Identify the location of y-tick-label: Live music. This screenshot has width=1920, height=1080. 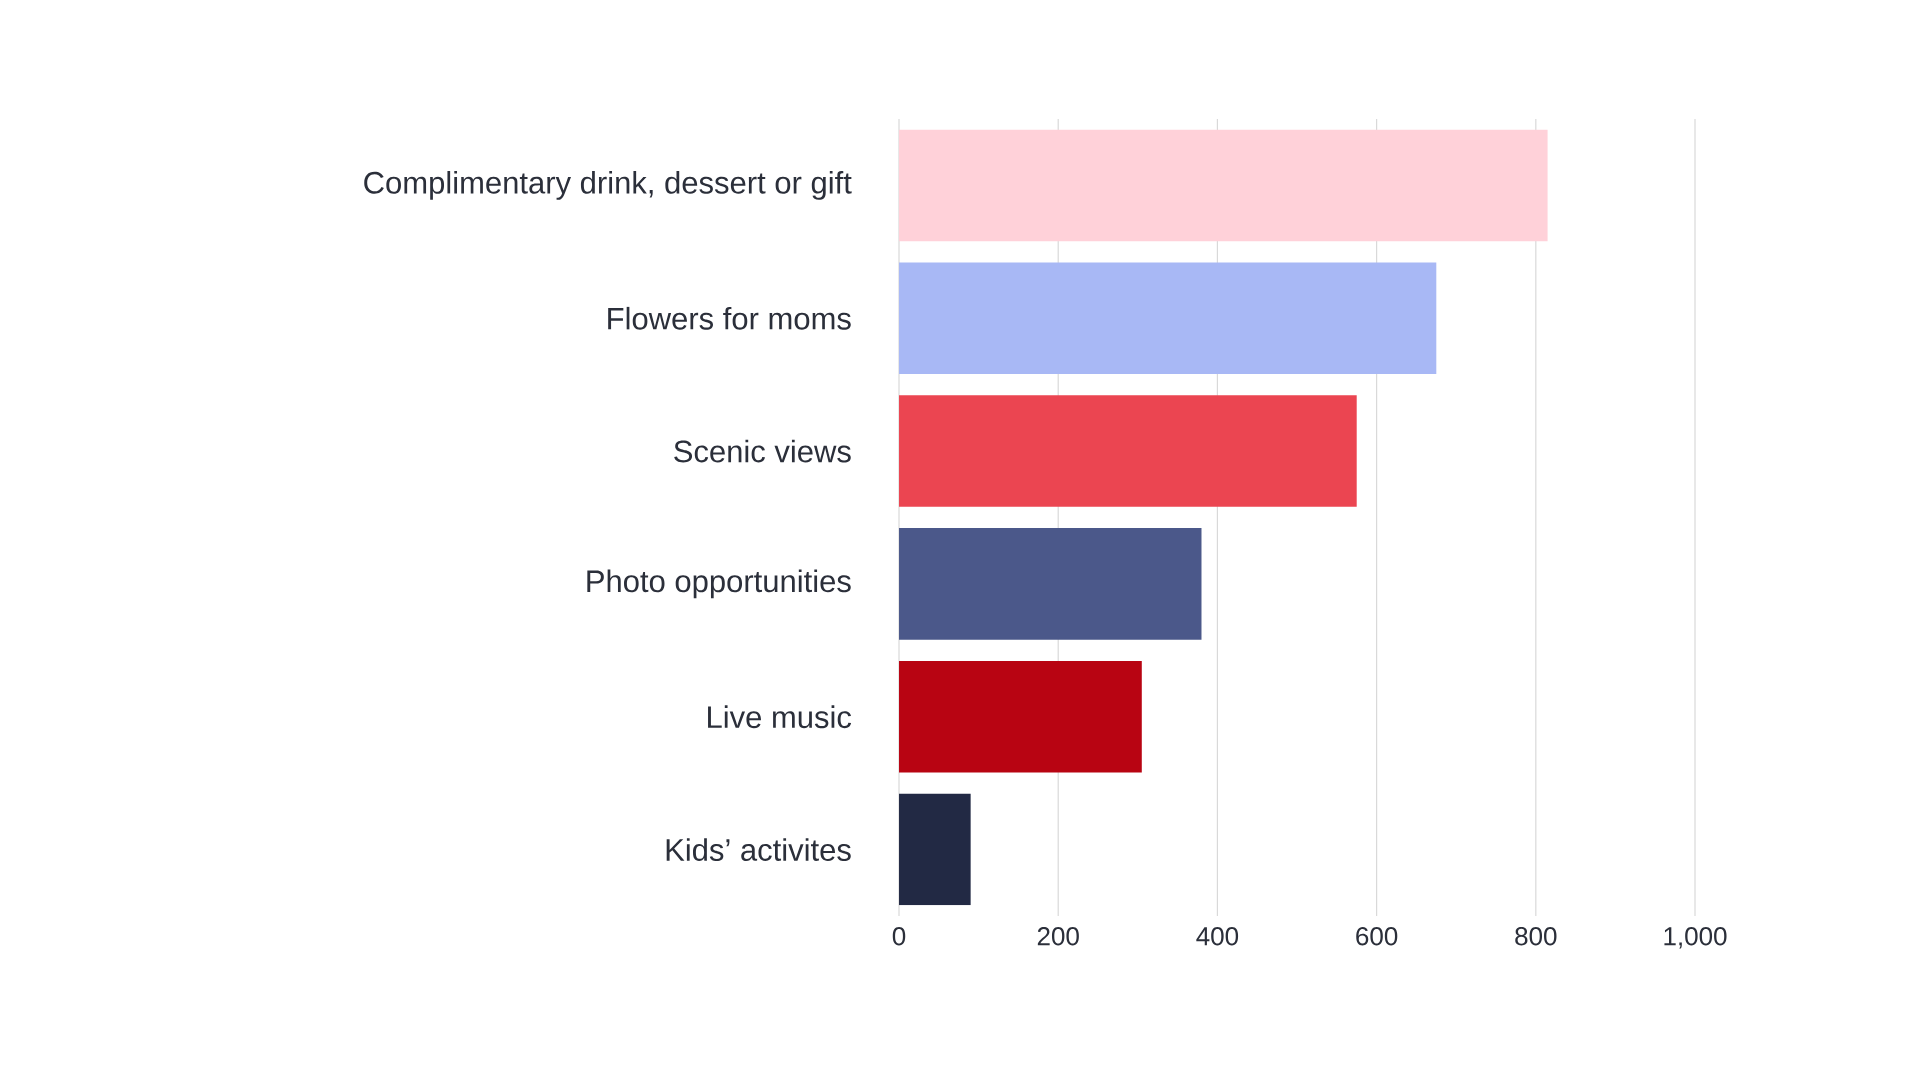
(780, 717).